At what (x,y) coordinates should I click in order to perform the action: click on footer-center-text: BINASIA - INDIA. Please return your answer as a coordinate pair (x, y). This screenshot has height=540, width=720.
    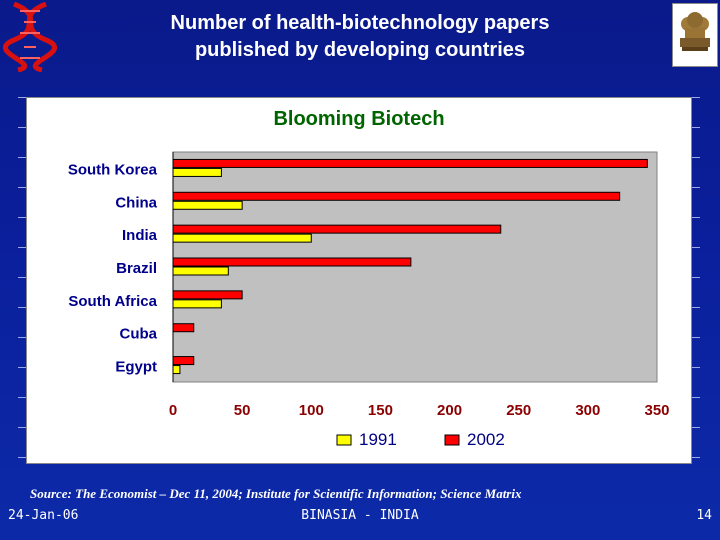
    Looking at the image, I should click on (360, 515).